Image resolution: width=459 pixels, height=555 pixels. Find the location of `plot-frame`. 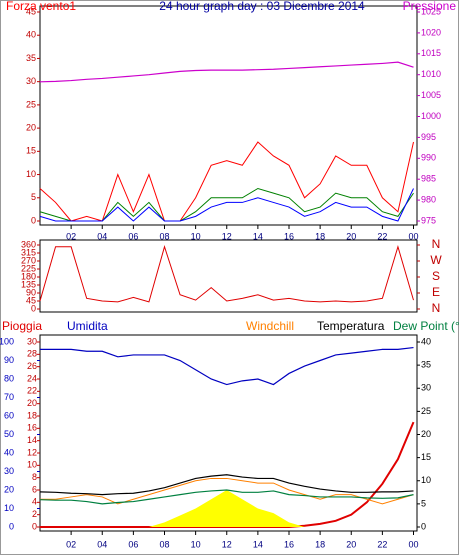

plot-frame is located at coordinates (228, 276).